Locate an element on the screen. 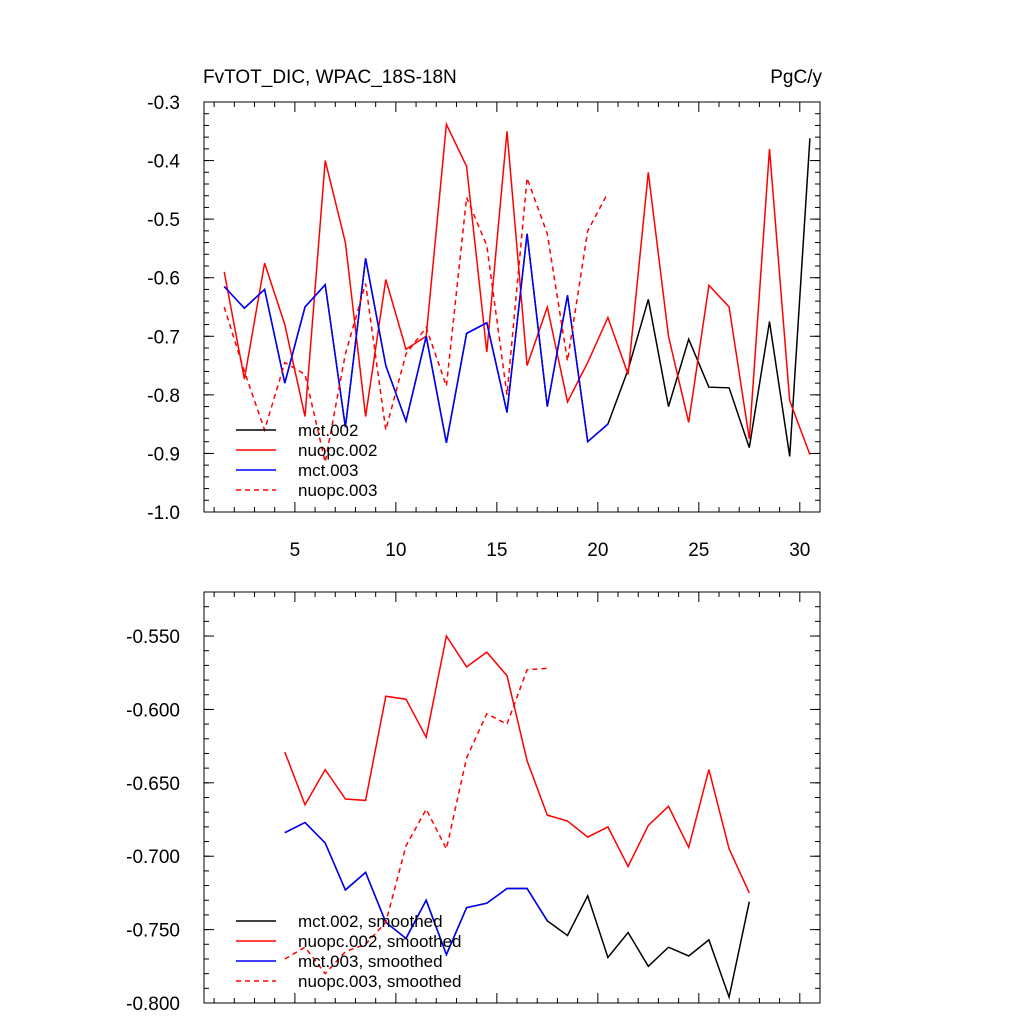 This screenshot has height=1024, width=1024. y-tick-label: -0.6 is located at coordinates (163, 279).